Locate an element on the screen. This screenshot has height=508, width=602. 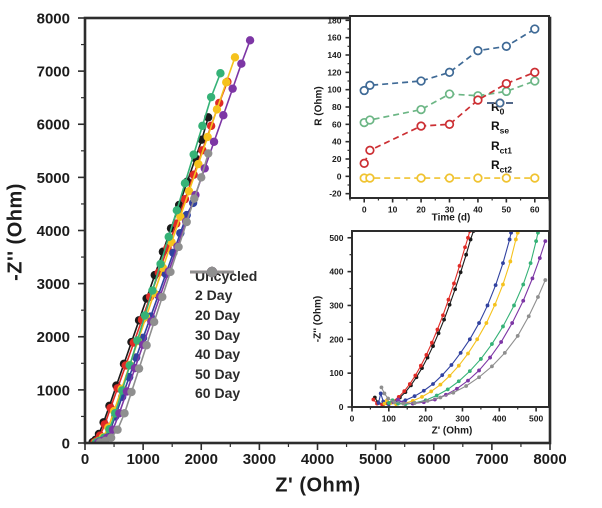
legend-item-20-day: 20 Day is located at coordinates (223, 295).